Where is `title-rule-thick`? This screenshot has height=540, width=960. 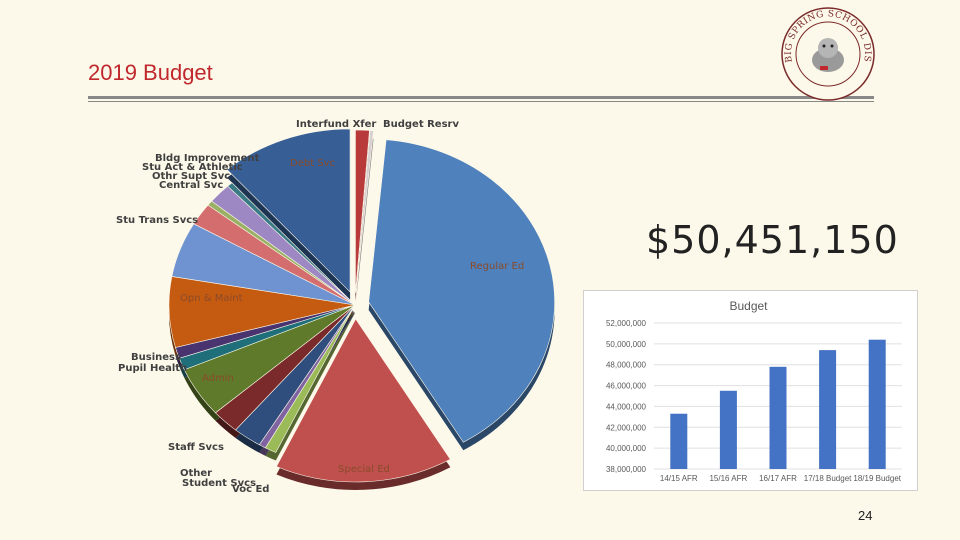
title-rule-thick is located at coordinates (481, 97).